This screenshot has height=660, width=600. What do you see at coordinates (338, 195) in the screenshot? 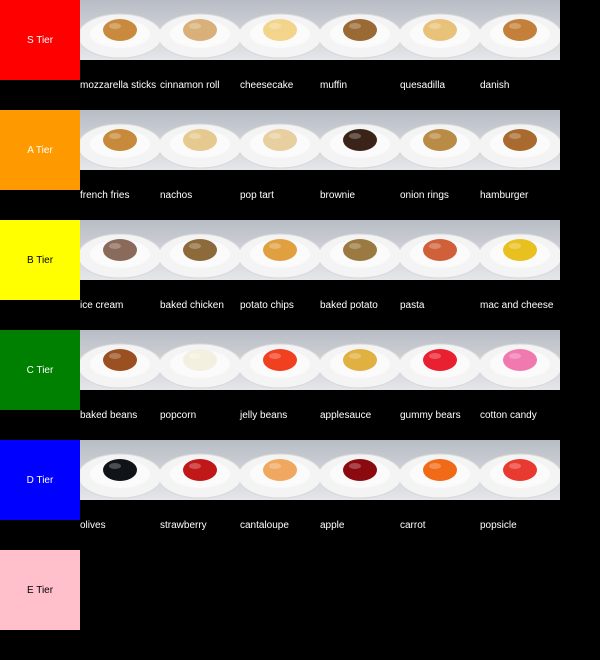
I see `food-caption: brownie` at bounding box center [338, 195].